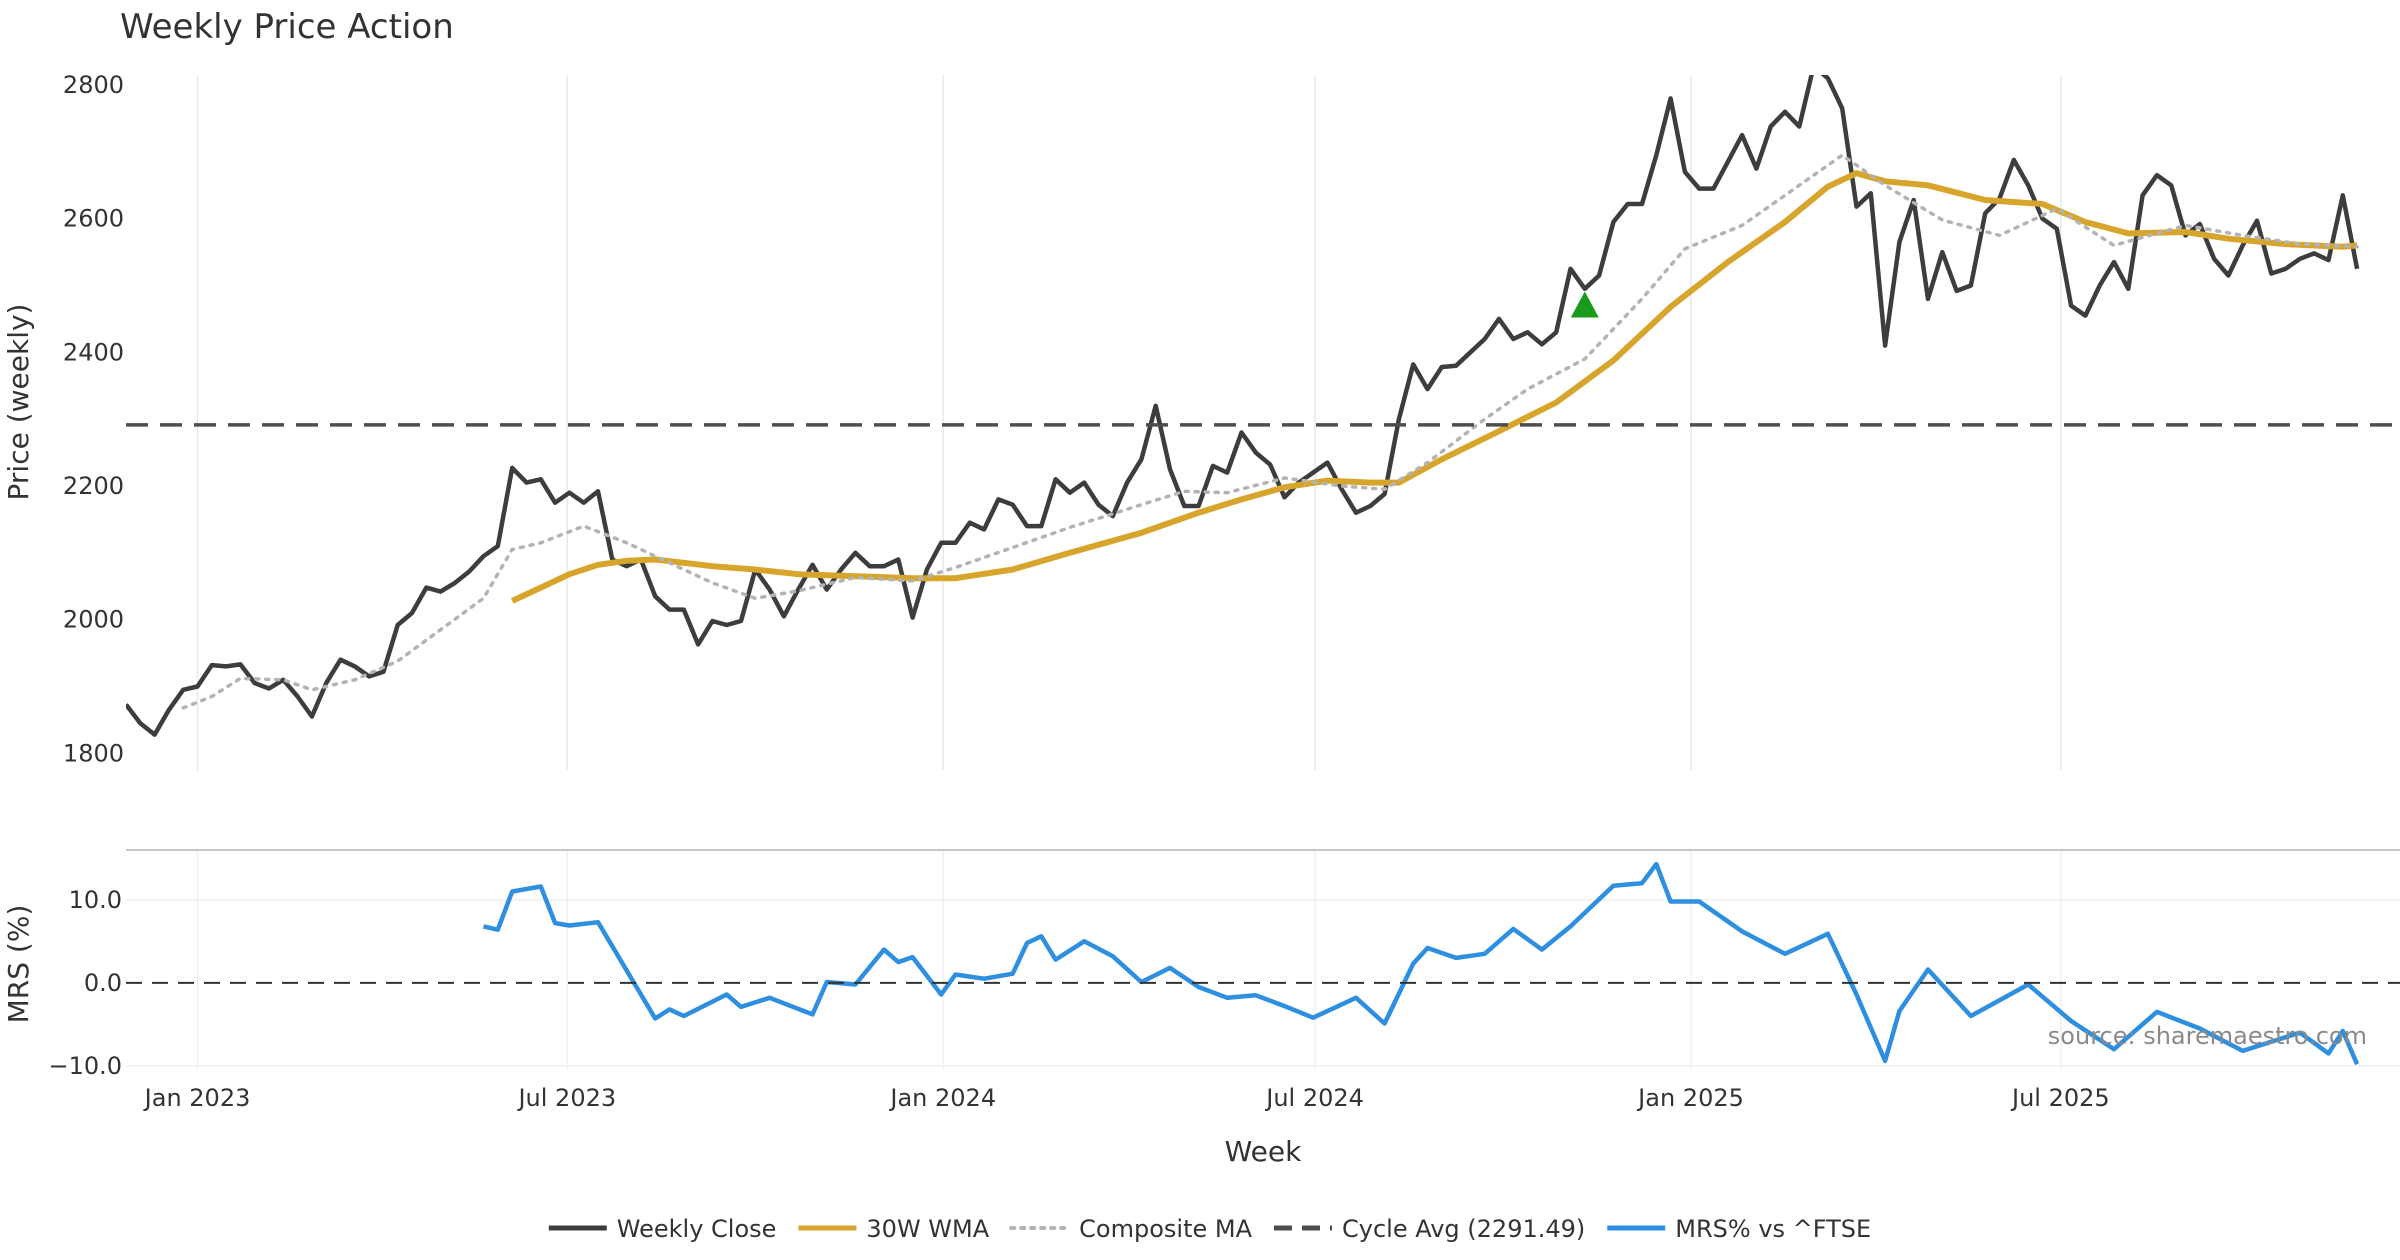 The height and width of the screenshot is (1260, 2400). I want to click on legend-item-weekly-close: Weekly Close, so click(662, 1229).